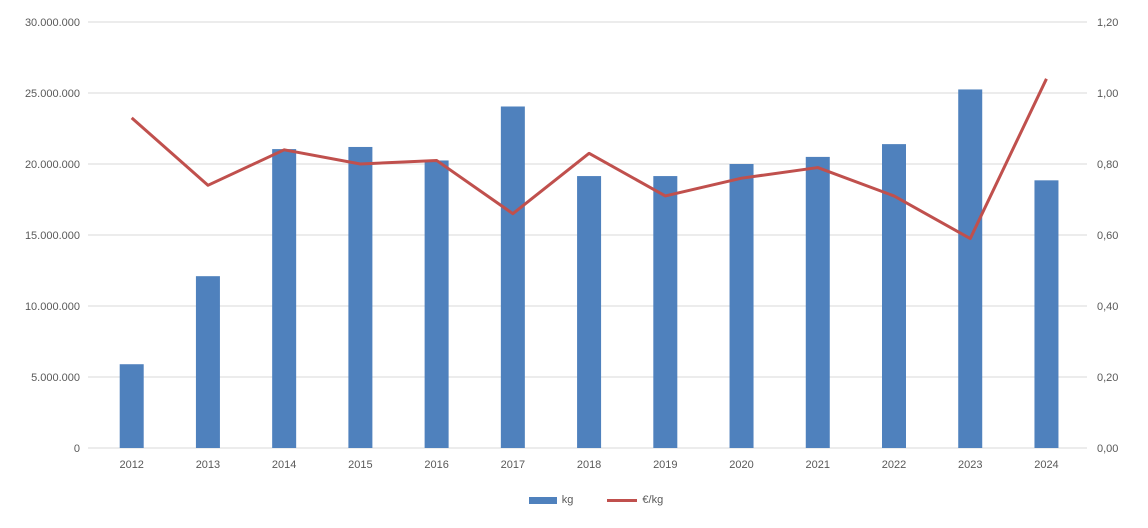  Describe the element at coordinates (512, 277) in the screenshot. I see `bar-2017` at that location.